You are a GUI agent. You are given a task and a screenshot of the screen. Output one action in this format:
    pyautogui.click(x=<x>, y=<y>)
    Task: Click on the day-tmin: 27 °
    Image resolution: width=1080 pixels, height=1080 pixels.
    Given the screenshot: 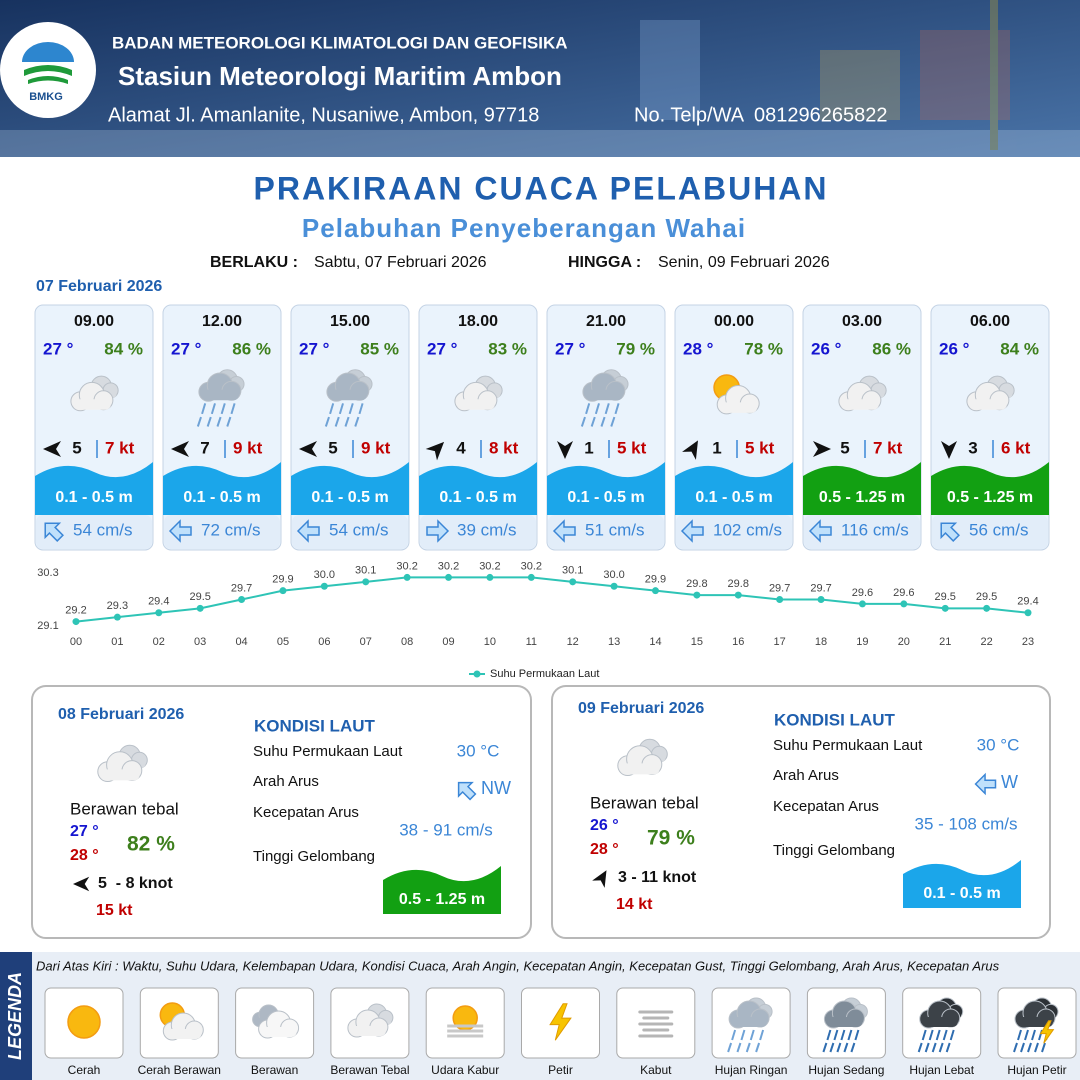 What is the action you would take?
    pyautogui.click(x=84, y=831)
    